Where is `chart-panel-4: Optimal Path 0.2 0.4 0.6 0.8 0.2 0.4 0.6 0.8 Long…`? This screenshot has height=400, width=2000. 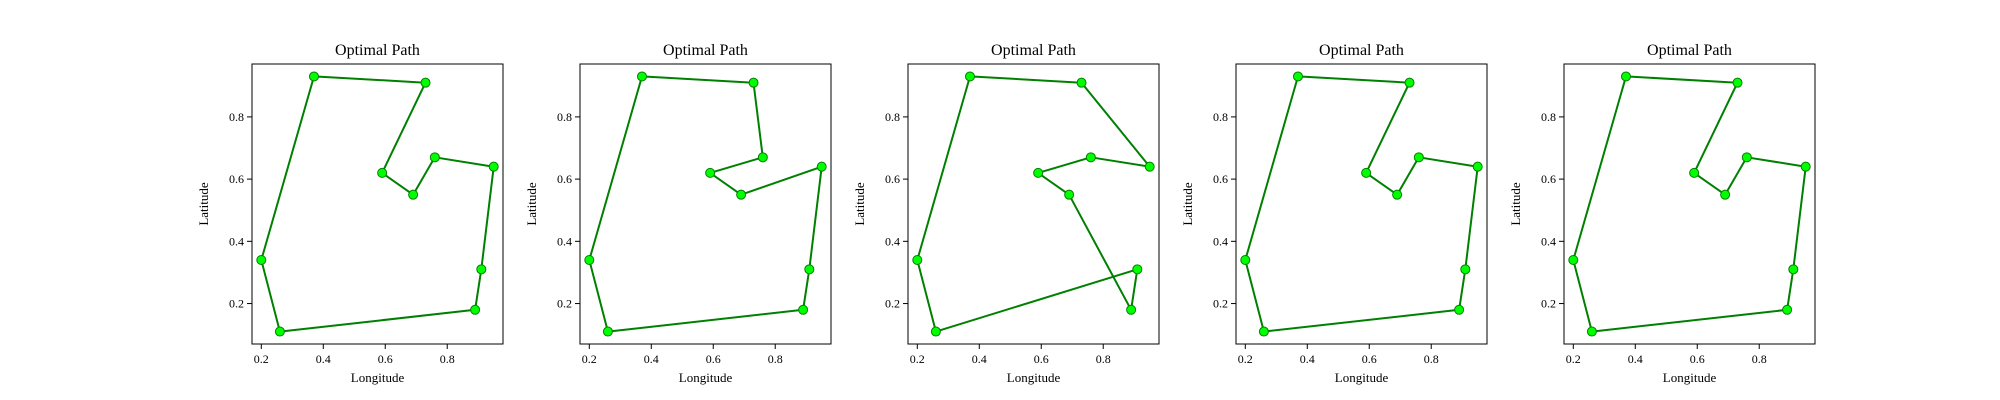
chart-panel-4: Optimal Path 0.2 0.4 0.6 0.8 0.2 0.4 0.6 0.8 Long… is located at coordinates (1334, 213).